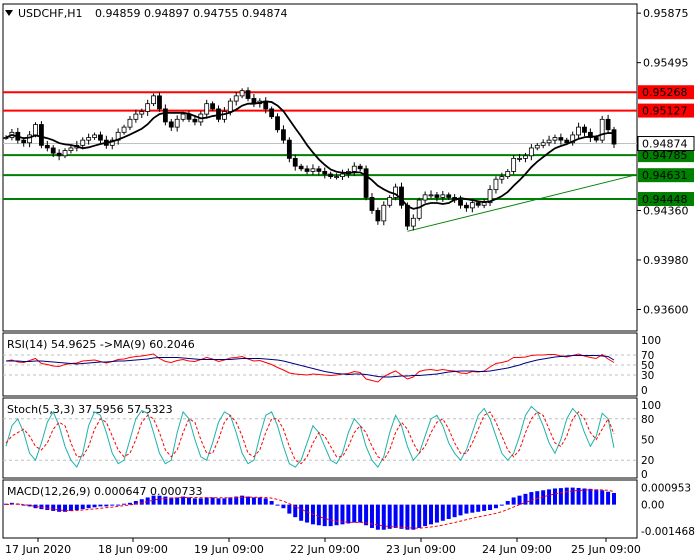 The image size is (700, 560). I want to click on rsi-tick-label: 70, so click(647, 356).